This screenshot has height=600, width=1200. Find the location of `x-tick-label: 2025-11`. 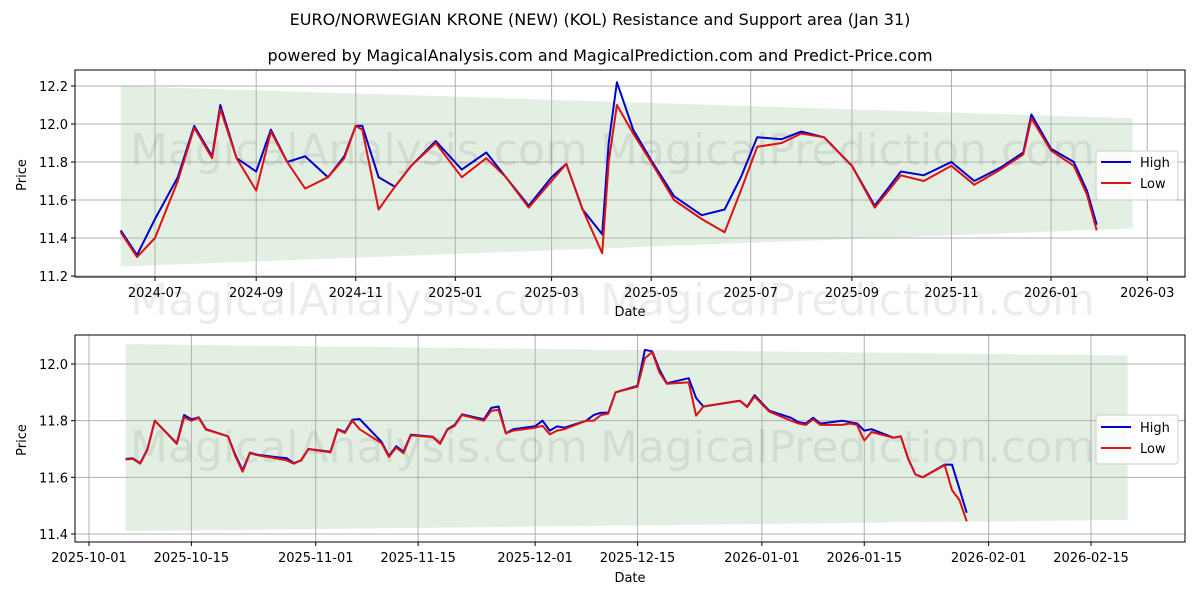

x-tick-label: 2025-11 is located at coordinates (951, 293).